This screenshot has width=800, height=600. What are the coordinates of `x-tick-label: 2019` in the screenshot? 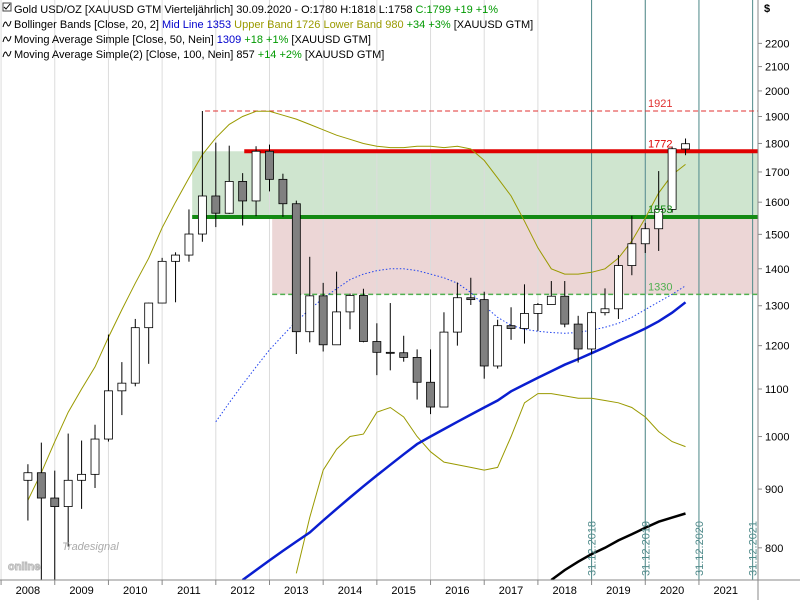 It's located at (618, 591).